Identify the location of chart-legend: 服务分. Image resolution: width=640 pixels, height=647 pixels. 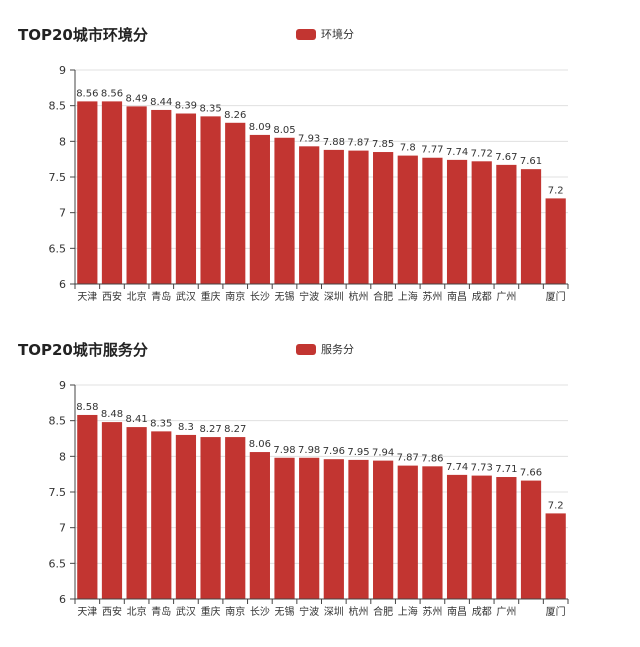
(325, 349).